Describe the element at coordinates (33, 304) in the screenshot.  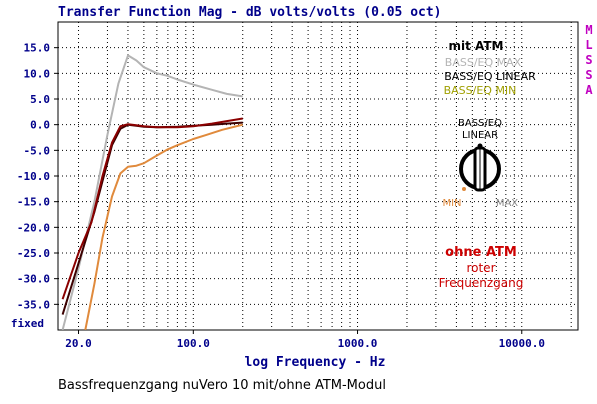
I see `y-tick-label: -35.0` at that location.